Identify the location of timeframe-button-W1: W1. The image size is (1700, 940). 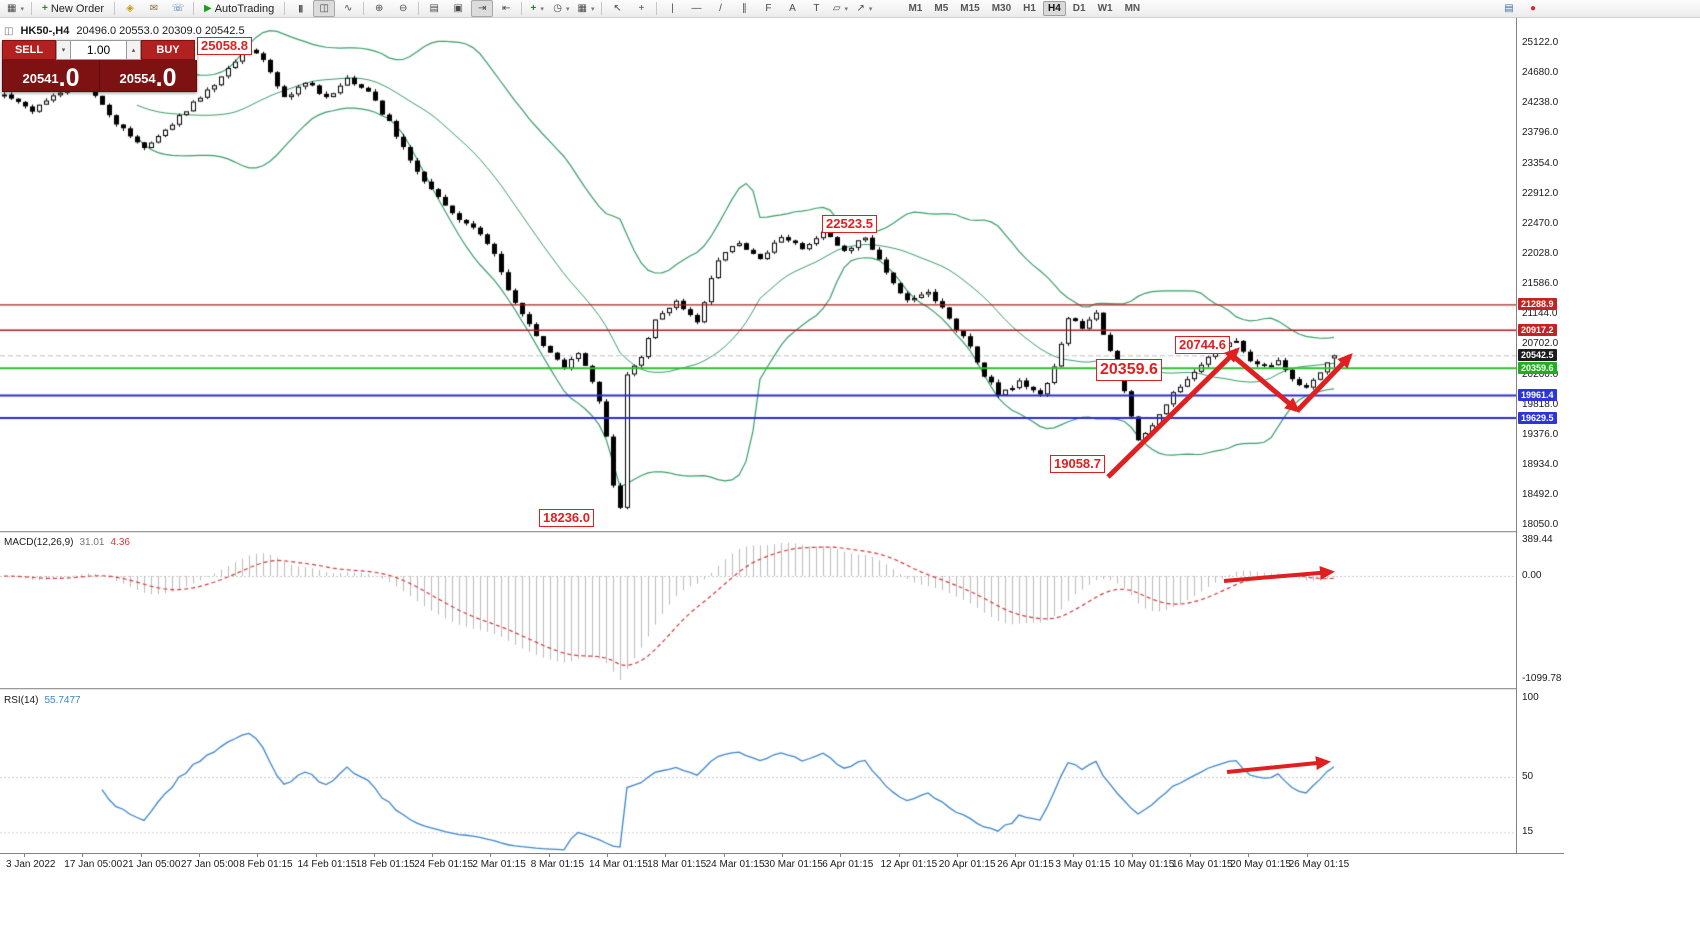
(1105, 8).